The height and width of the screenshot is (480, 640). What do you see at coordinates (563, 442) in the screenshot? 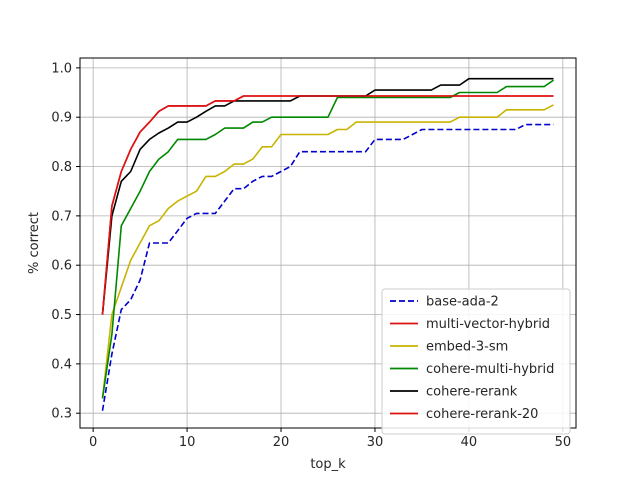
I see `x-tick-label: 50` at bounding box center [563, 442].